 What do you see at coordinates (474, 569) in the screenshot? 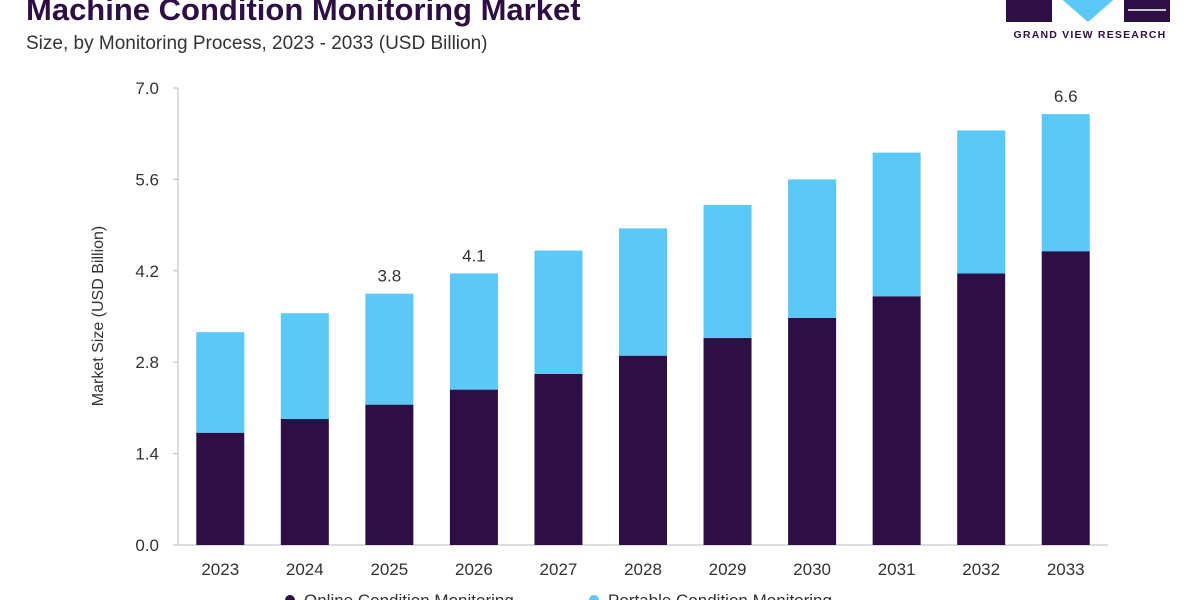
I see `x-tick-label: 2026` at bounding box center [474, 569].